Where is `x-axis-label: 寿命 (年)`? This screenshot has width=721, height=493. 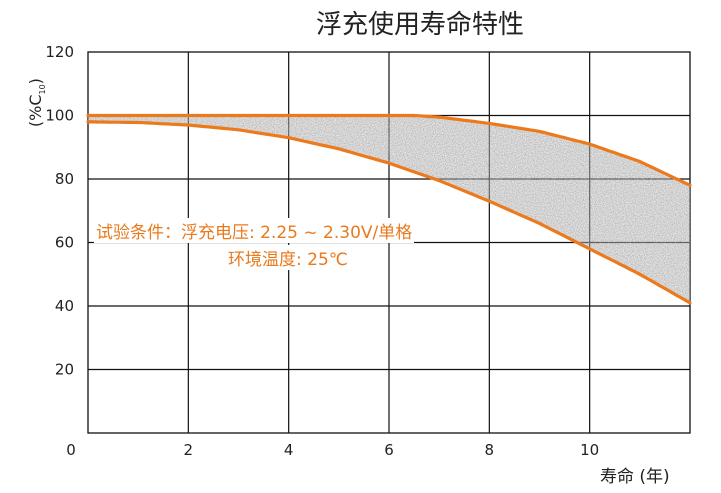 x-axis-label: 寿命 (年) is located at coordinates (635, 474).